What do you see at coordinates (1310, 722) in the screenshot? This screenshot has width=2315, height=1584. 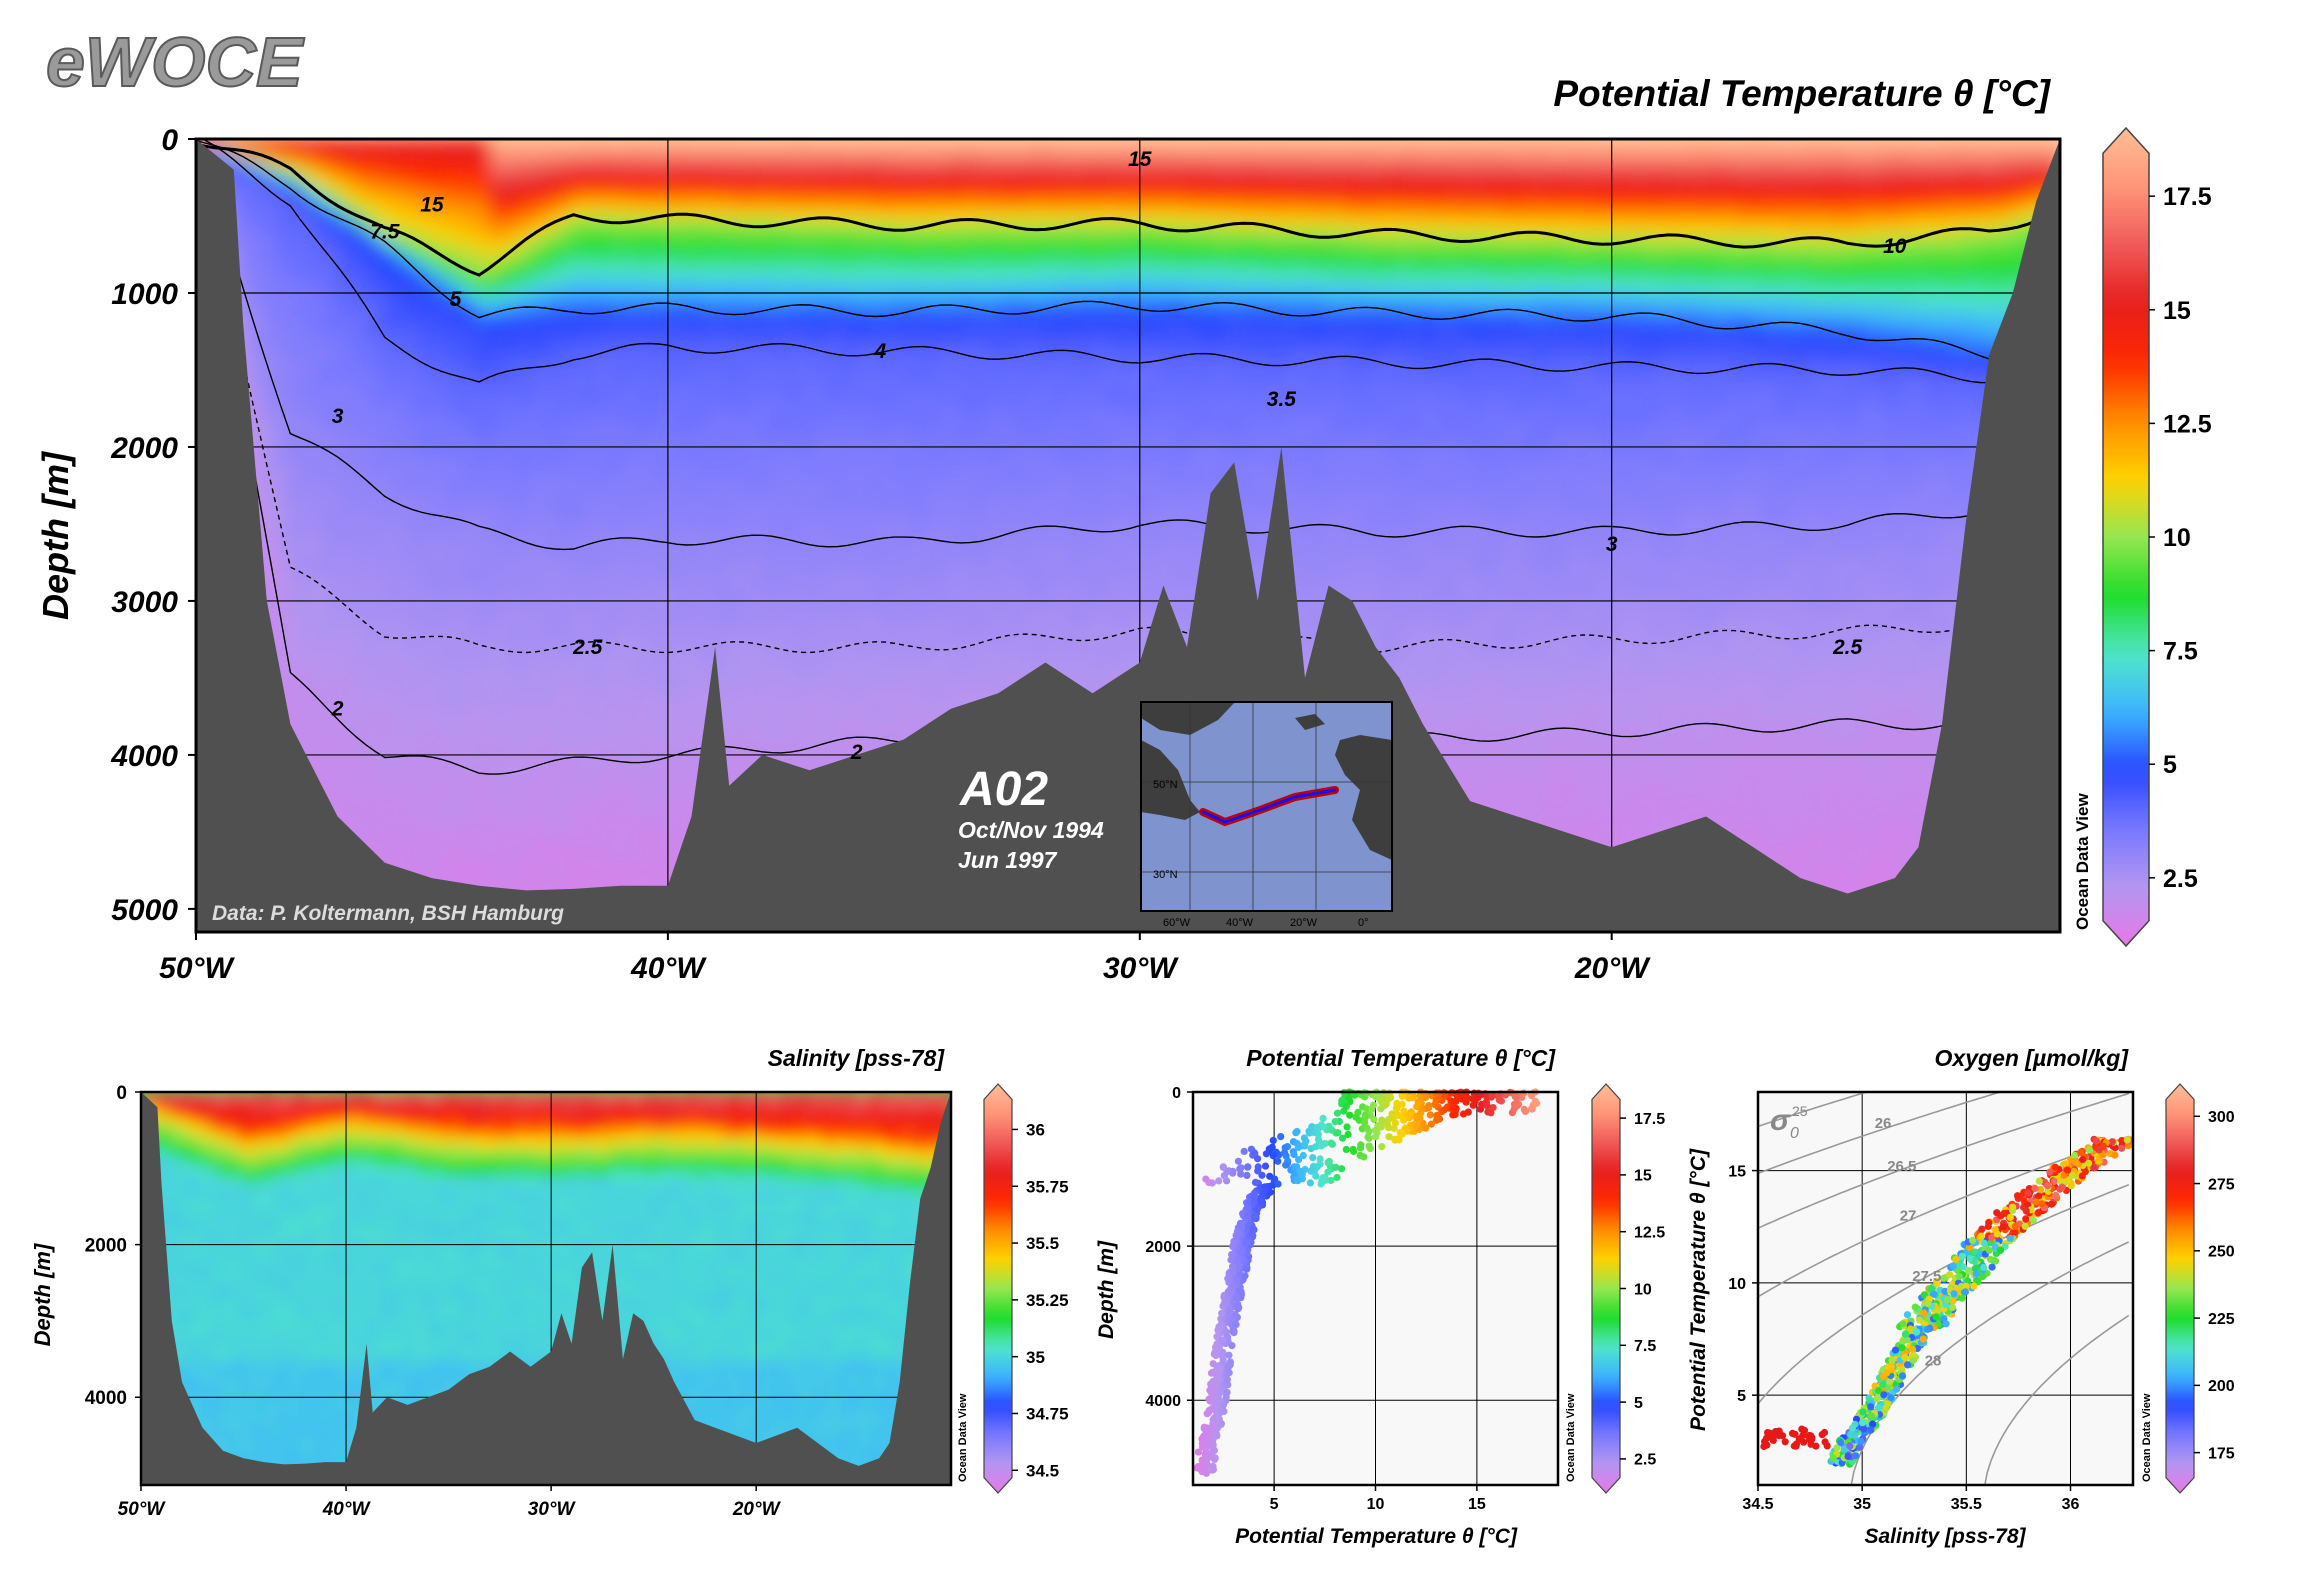 I see `inset-map-iceland` at bounding box center [1310, 722].